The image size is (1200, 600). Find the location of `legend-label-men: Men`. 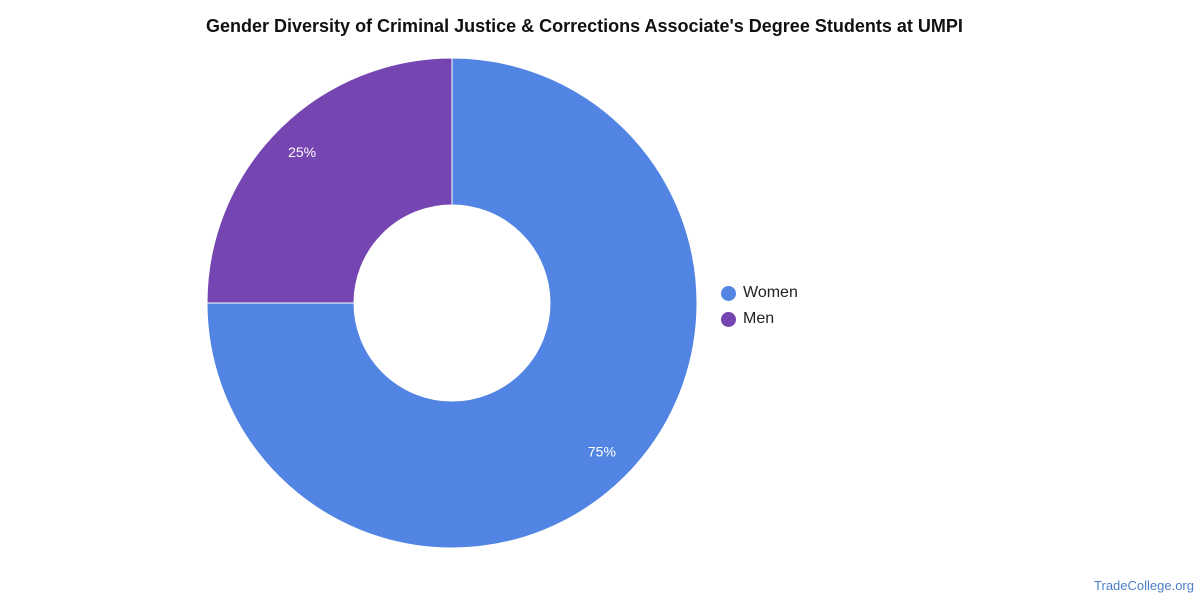

legend-label-men: Men is located at coordinates (759, 318).